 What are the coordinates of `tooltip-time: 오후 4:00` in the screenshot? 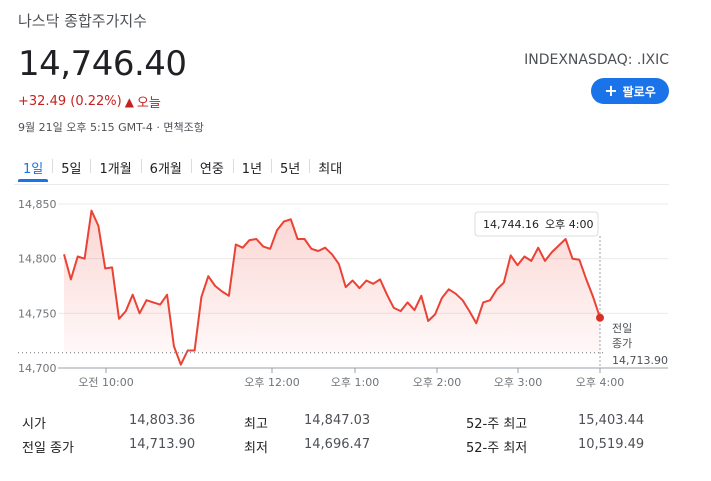 It's located at (569, 224).